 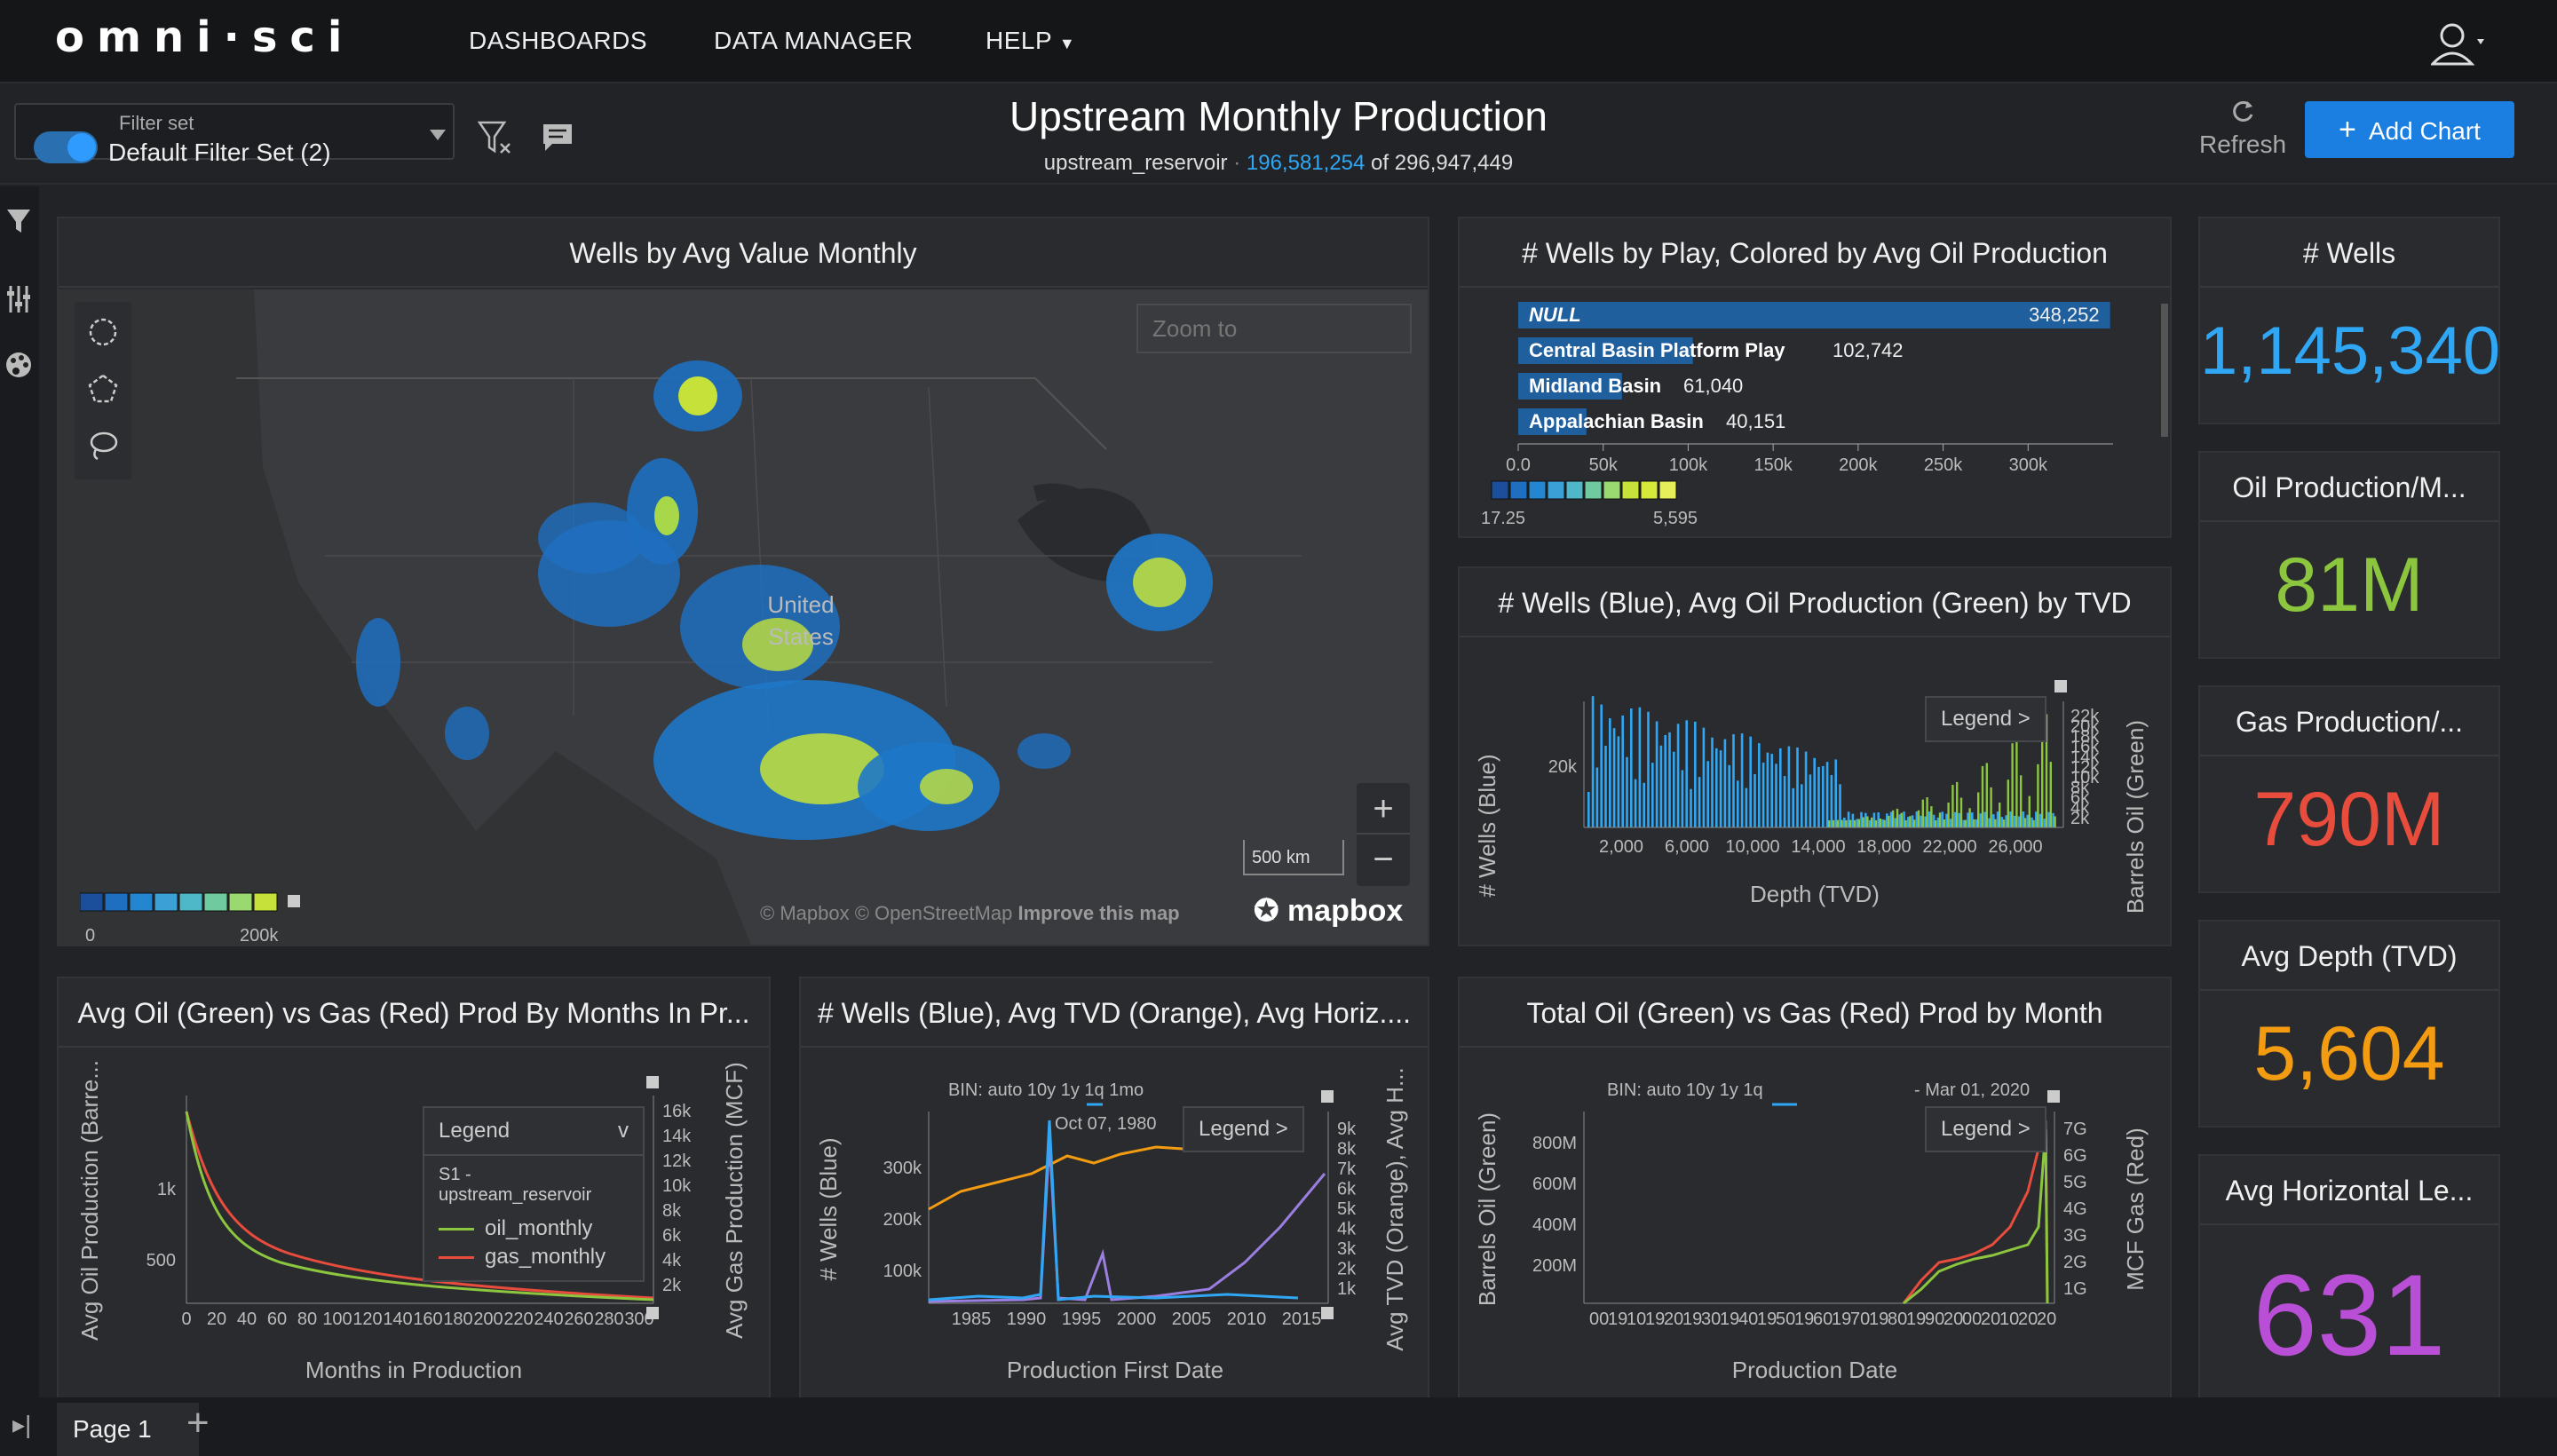 I want to click on kpi-wells: # Wells 1,145,340, so click(x=2349, y=320).